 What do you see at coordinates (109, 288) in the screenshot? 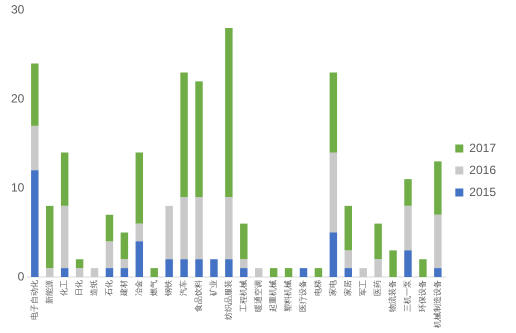
I see `x-tick-label: 石化` at bounding box center [109, 288].